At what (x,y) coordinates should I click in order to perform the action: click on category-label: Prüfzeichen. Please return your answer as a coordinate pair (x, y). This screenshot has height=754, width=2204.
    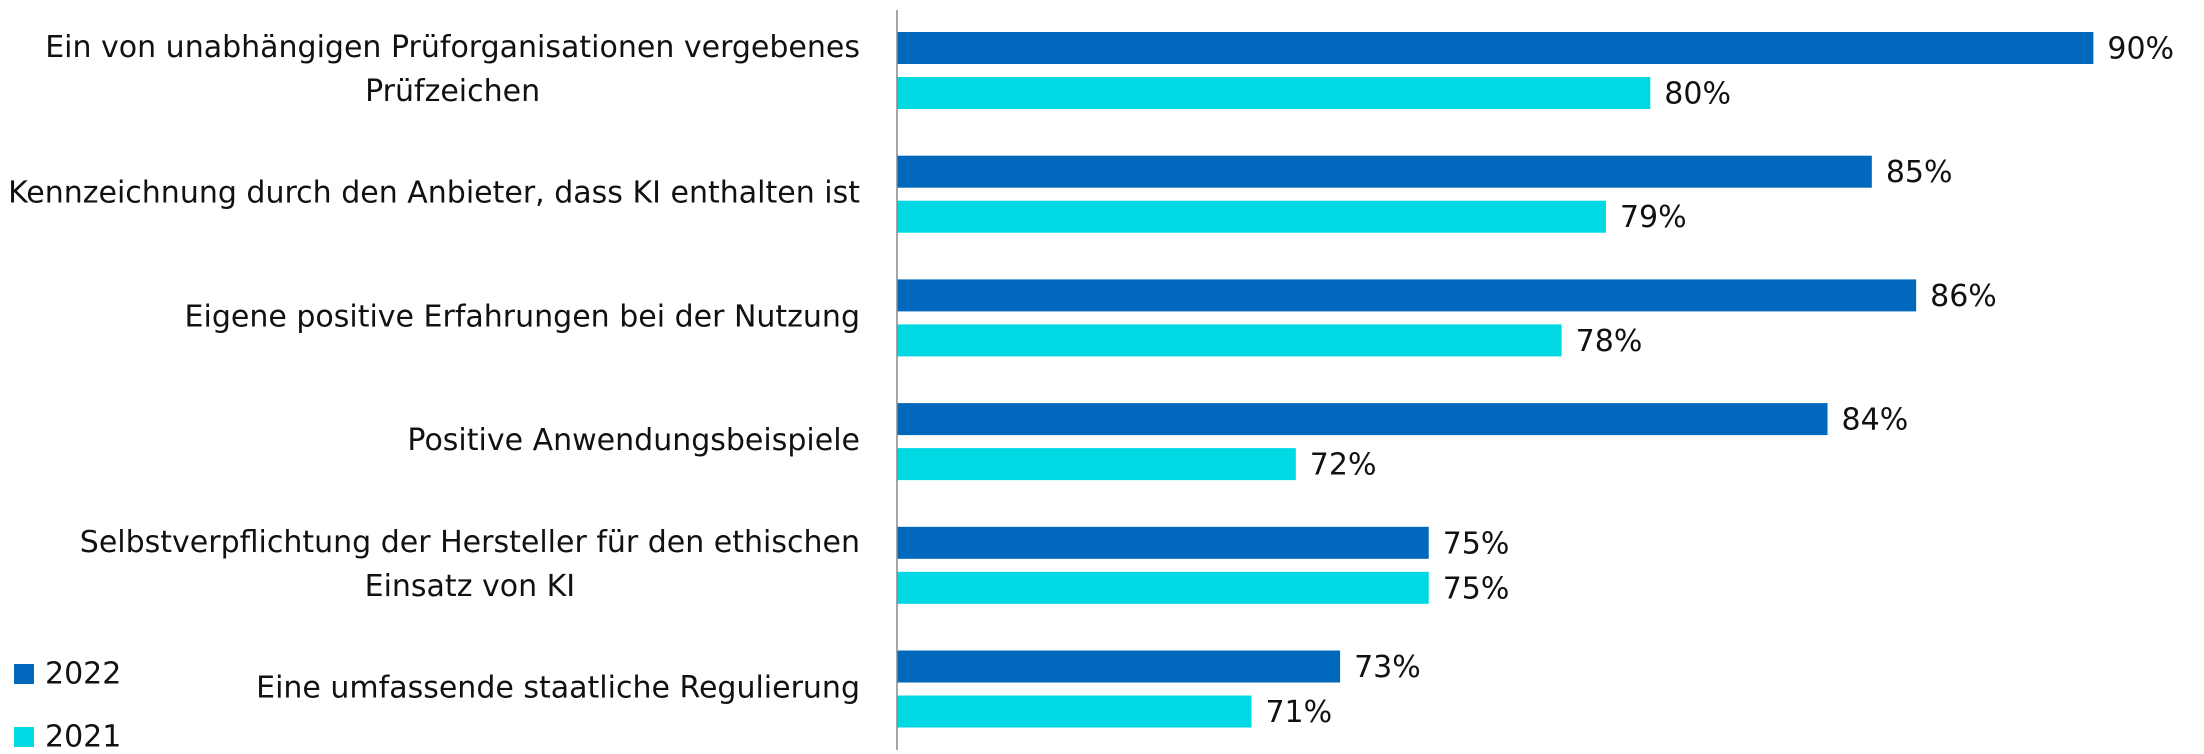
    Looking at the image, I should click on (452, 91).